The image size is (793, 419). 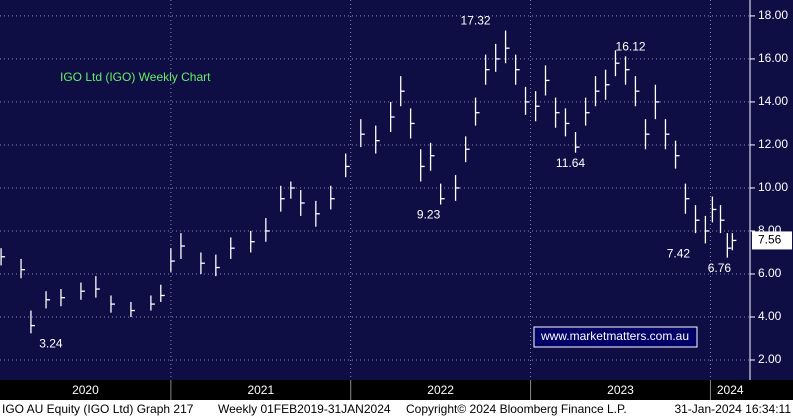 I want to click on annotation: 9.23, so click(x=429, y=215).